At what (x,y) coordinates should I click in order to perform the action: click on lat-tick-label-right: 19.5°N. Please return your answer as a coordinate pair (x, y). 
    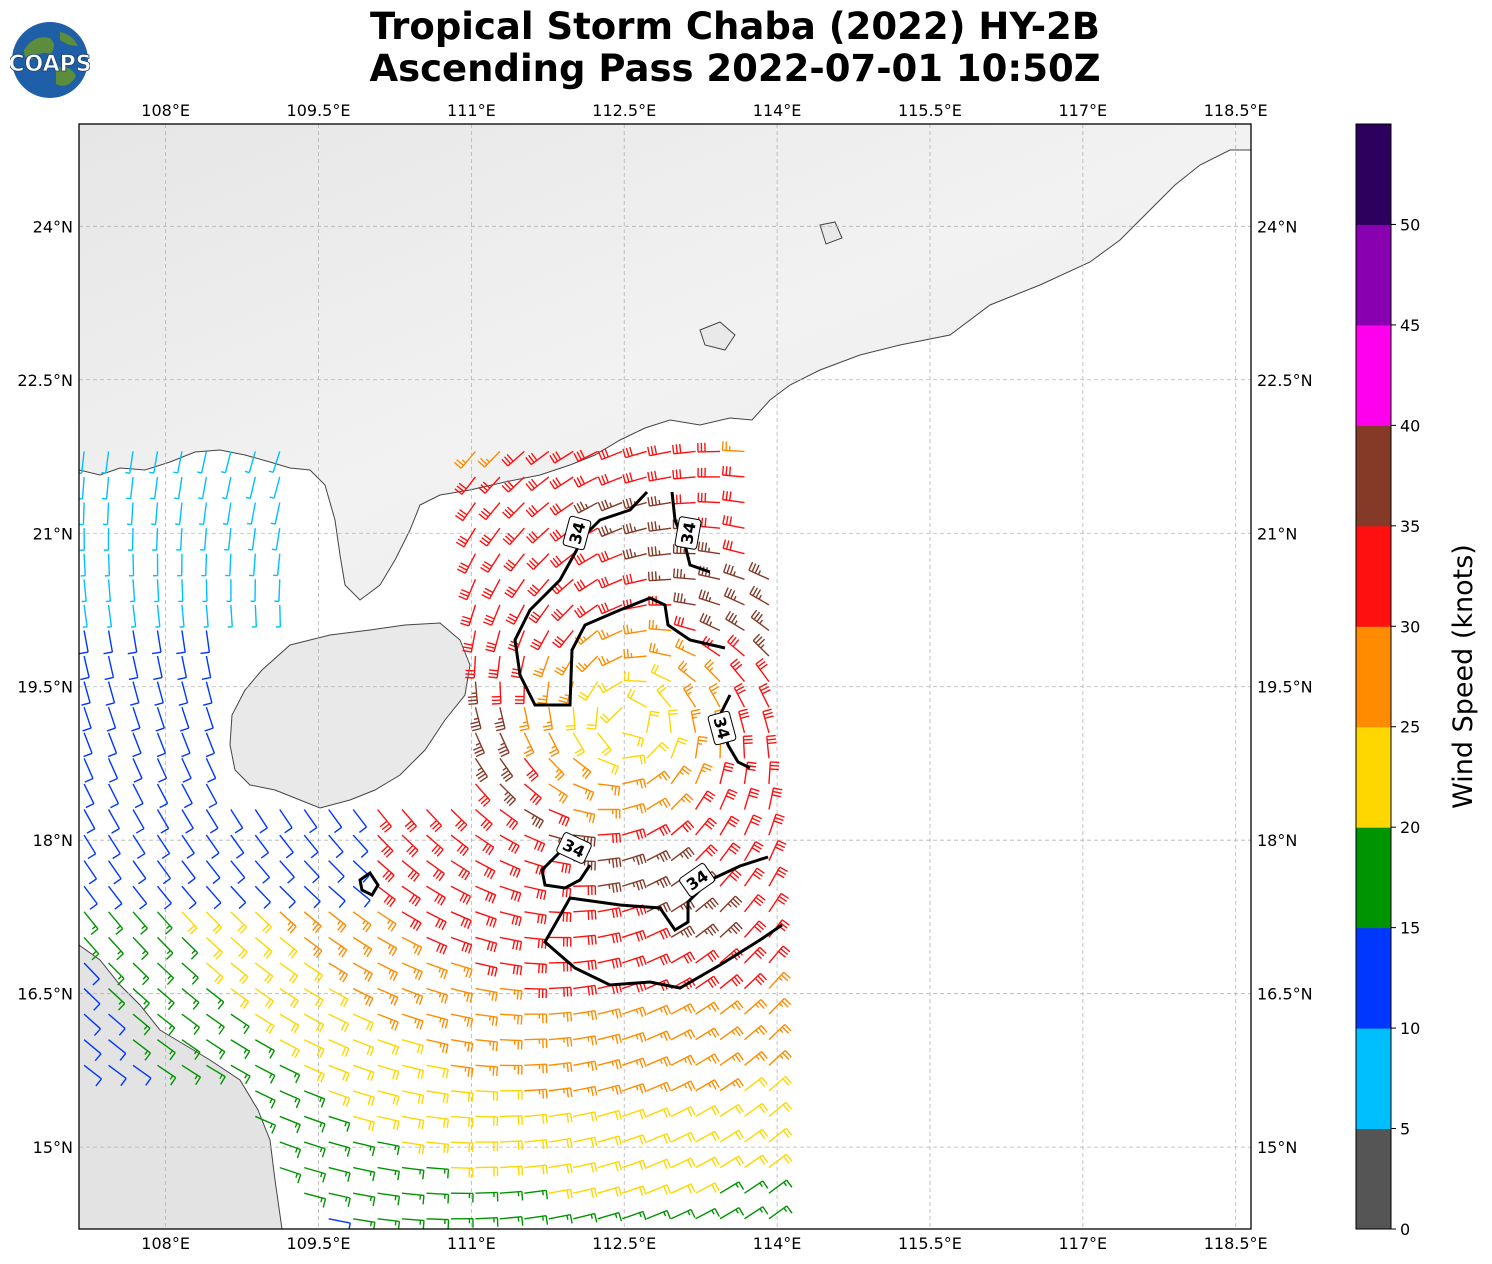
    Looking at the image, I should click on (1285, 687).